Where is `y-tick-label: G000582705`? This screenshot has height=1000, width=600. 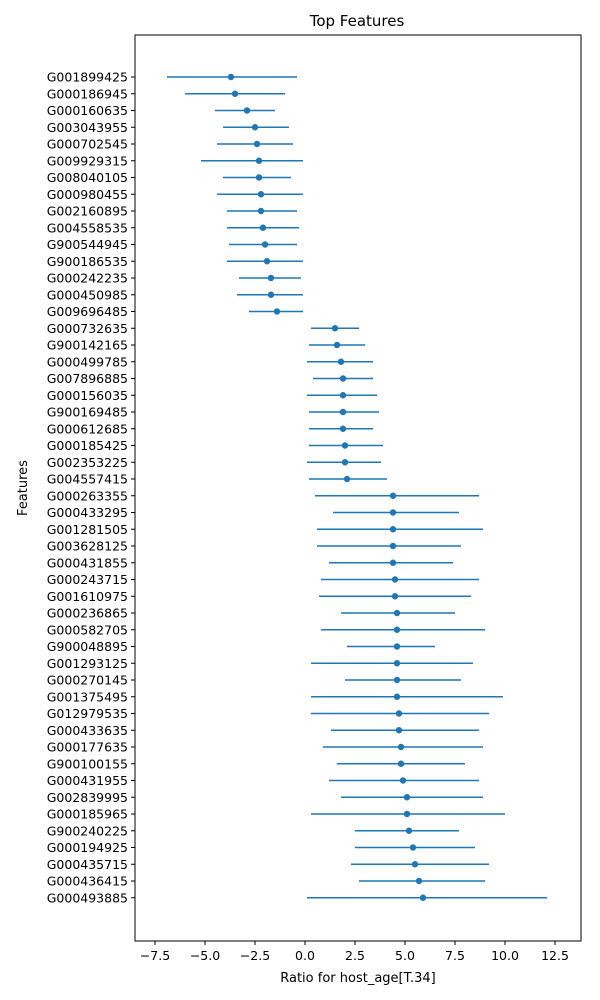 y-tick-label: G000582705 is located at coordinates (87, 629).